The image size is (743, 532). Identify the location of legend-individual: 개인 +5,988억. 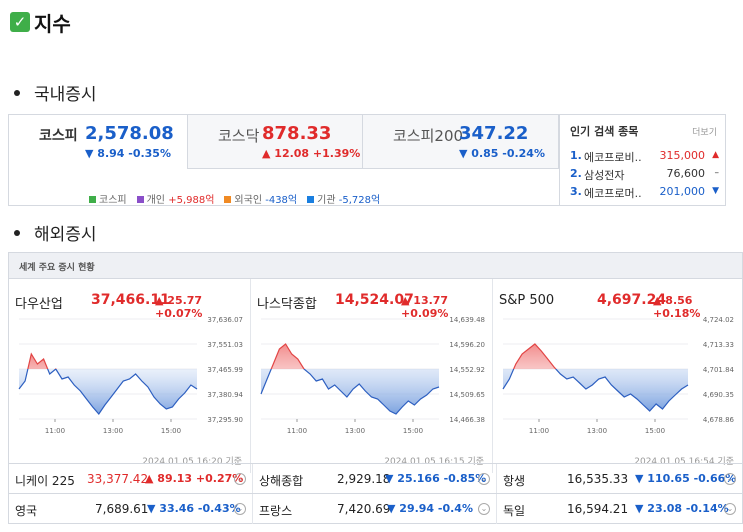
(175, 198).